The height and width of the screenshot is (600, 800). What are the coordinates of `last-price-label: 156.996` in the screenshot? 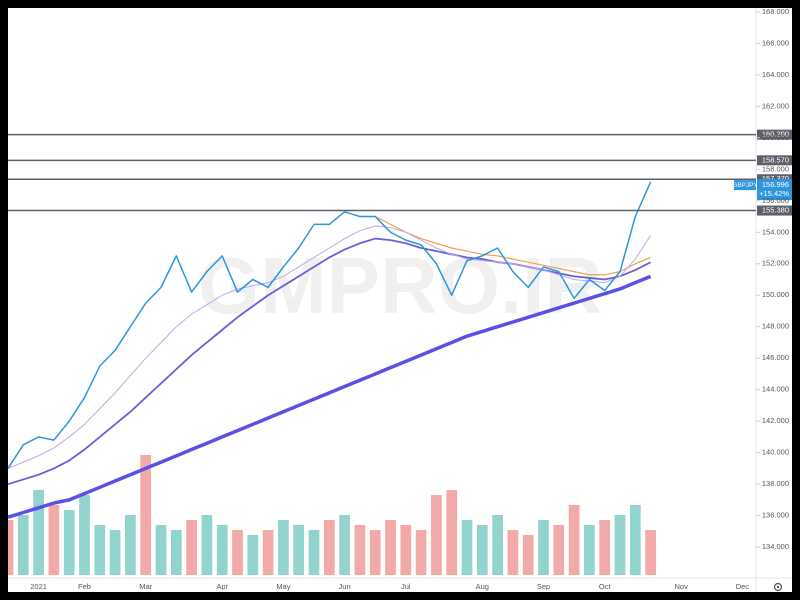 It's located at (775, 184).